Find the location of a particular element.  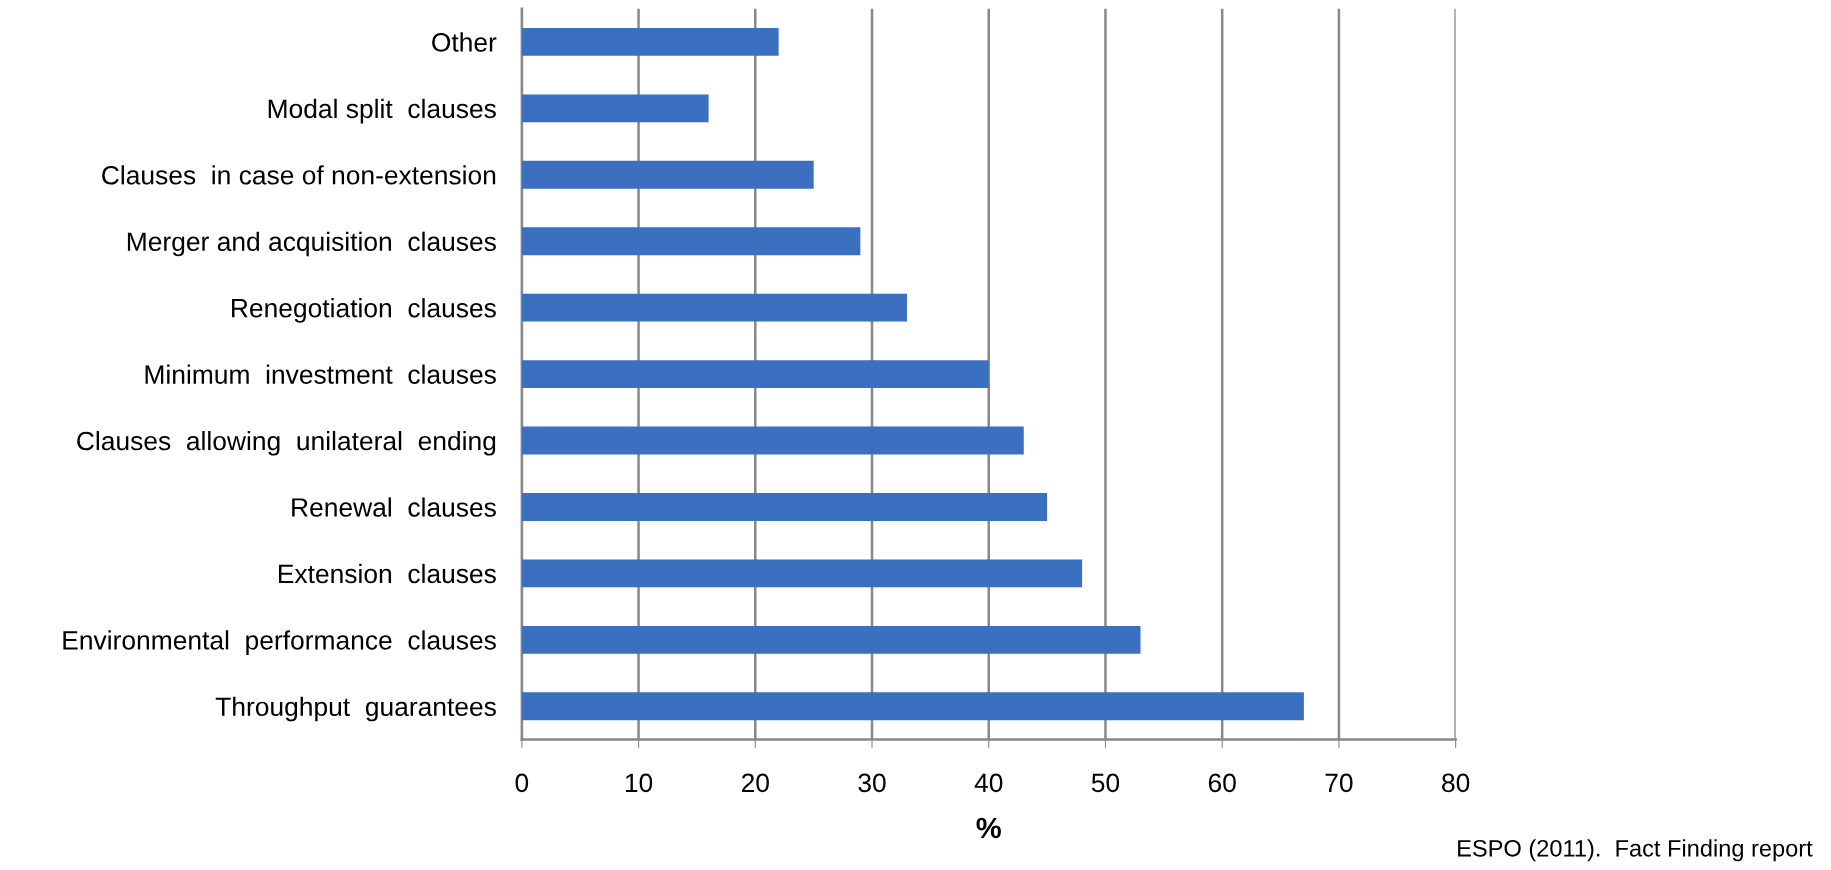

y-tick-label: Renewal clauses is located at coordinates (394, 507).